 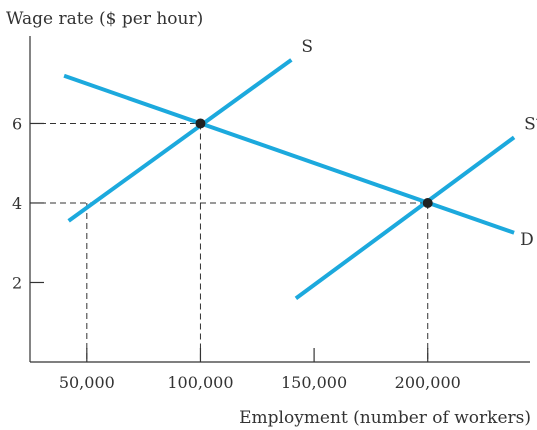 What do you see at coordinates (17, 282) in the screenshot?
I see `y-tick-label-0: 2` at bounding box center [17, 282].